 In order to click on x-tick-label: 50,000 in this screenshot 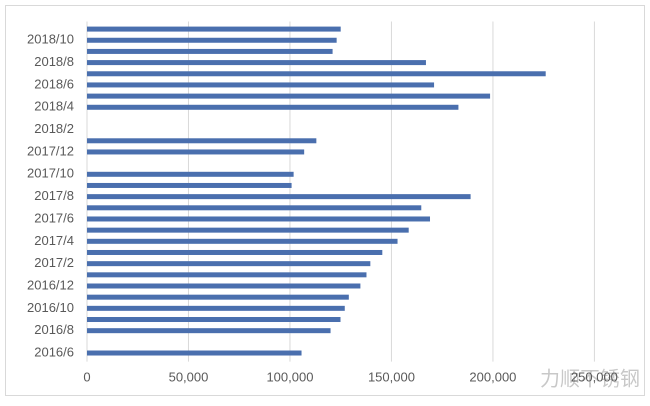, I will do `click(189, 376)`.